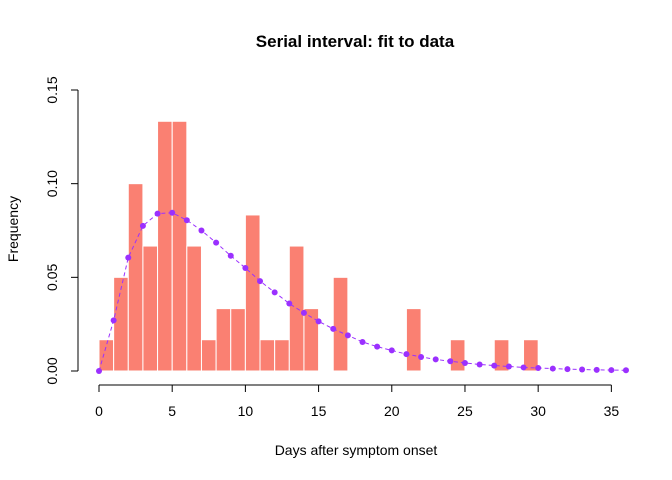  What do you see at coordinates (172, 411) in the screenshot?
I see `x-tick-label: 5` at bounding box center [172, 411].